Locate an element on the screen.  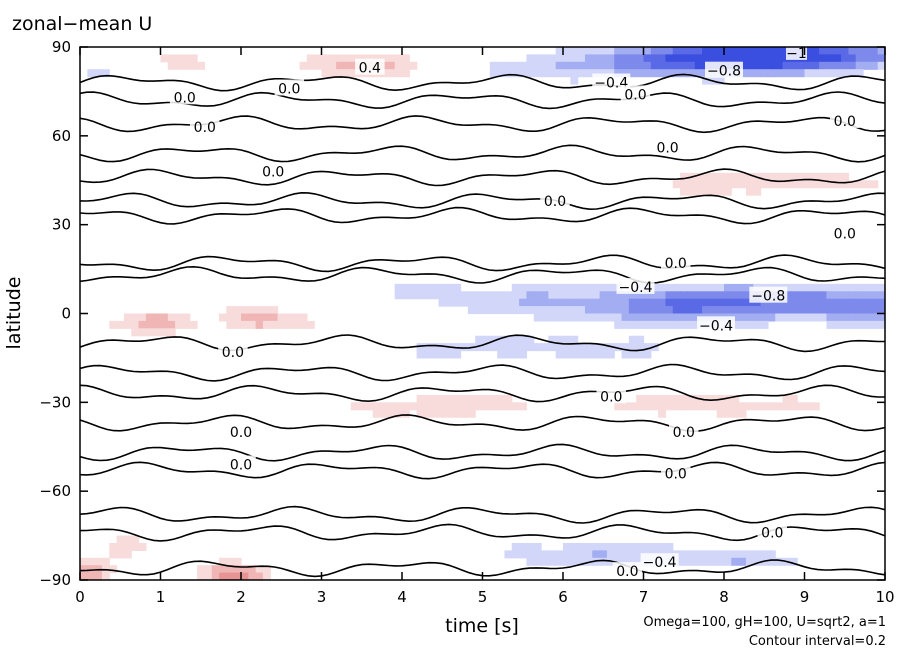
x-tick-label: 9 is located at coordinates (805, 597).